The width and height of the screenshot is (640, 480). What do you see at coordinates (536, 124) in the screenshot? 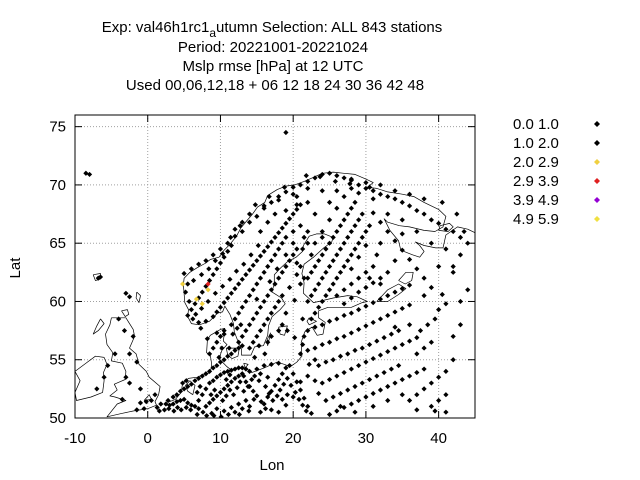
I see `legend-label: 0.0 1.0` at bounding box center [536, 124].